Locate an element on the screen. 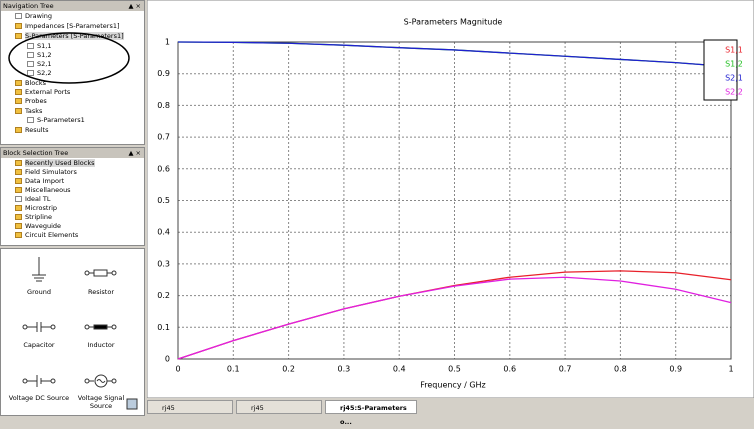 The width and height of the screenshot is (754, 429). tree-item: External Ports is located at coordinates (42, 92).